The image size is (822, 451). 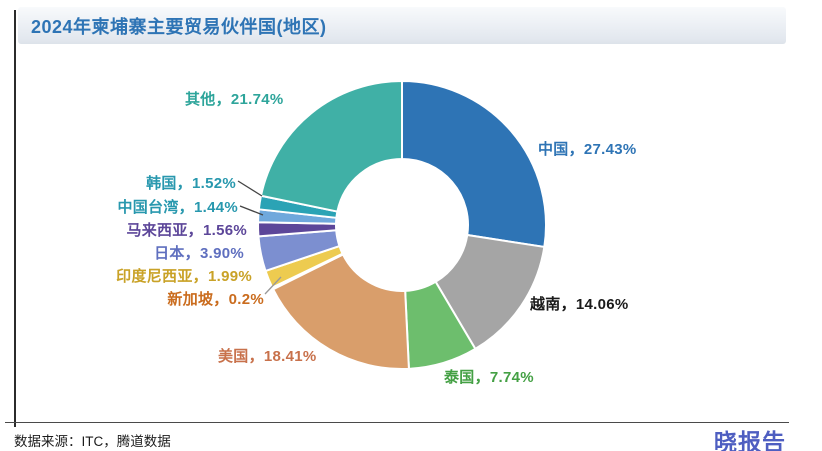 I want to click on leader-line-新加坡, so click(x=273, y=285).